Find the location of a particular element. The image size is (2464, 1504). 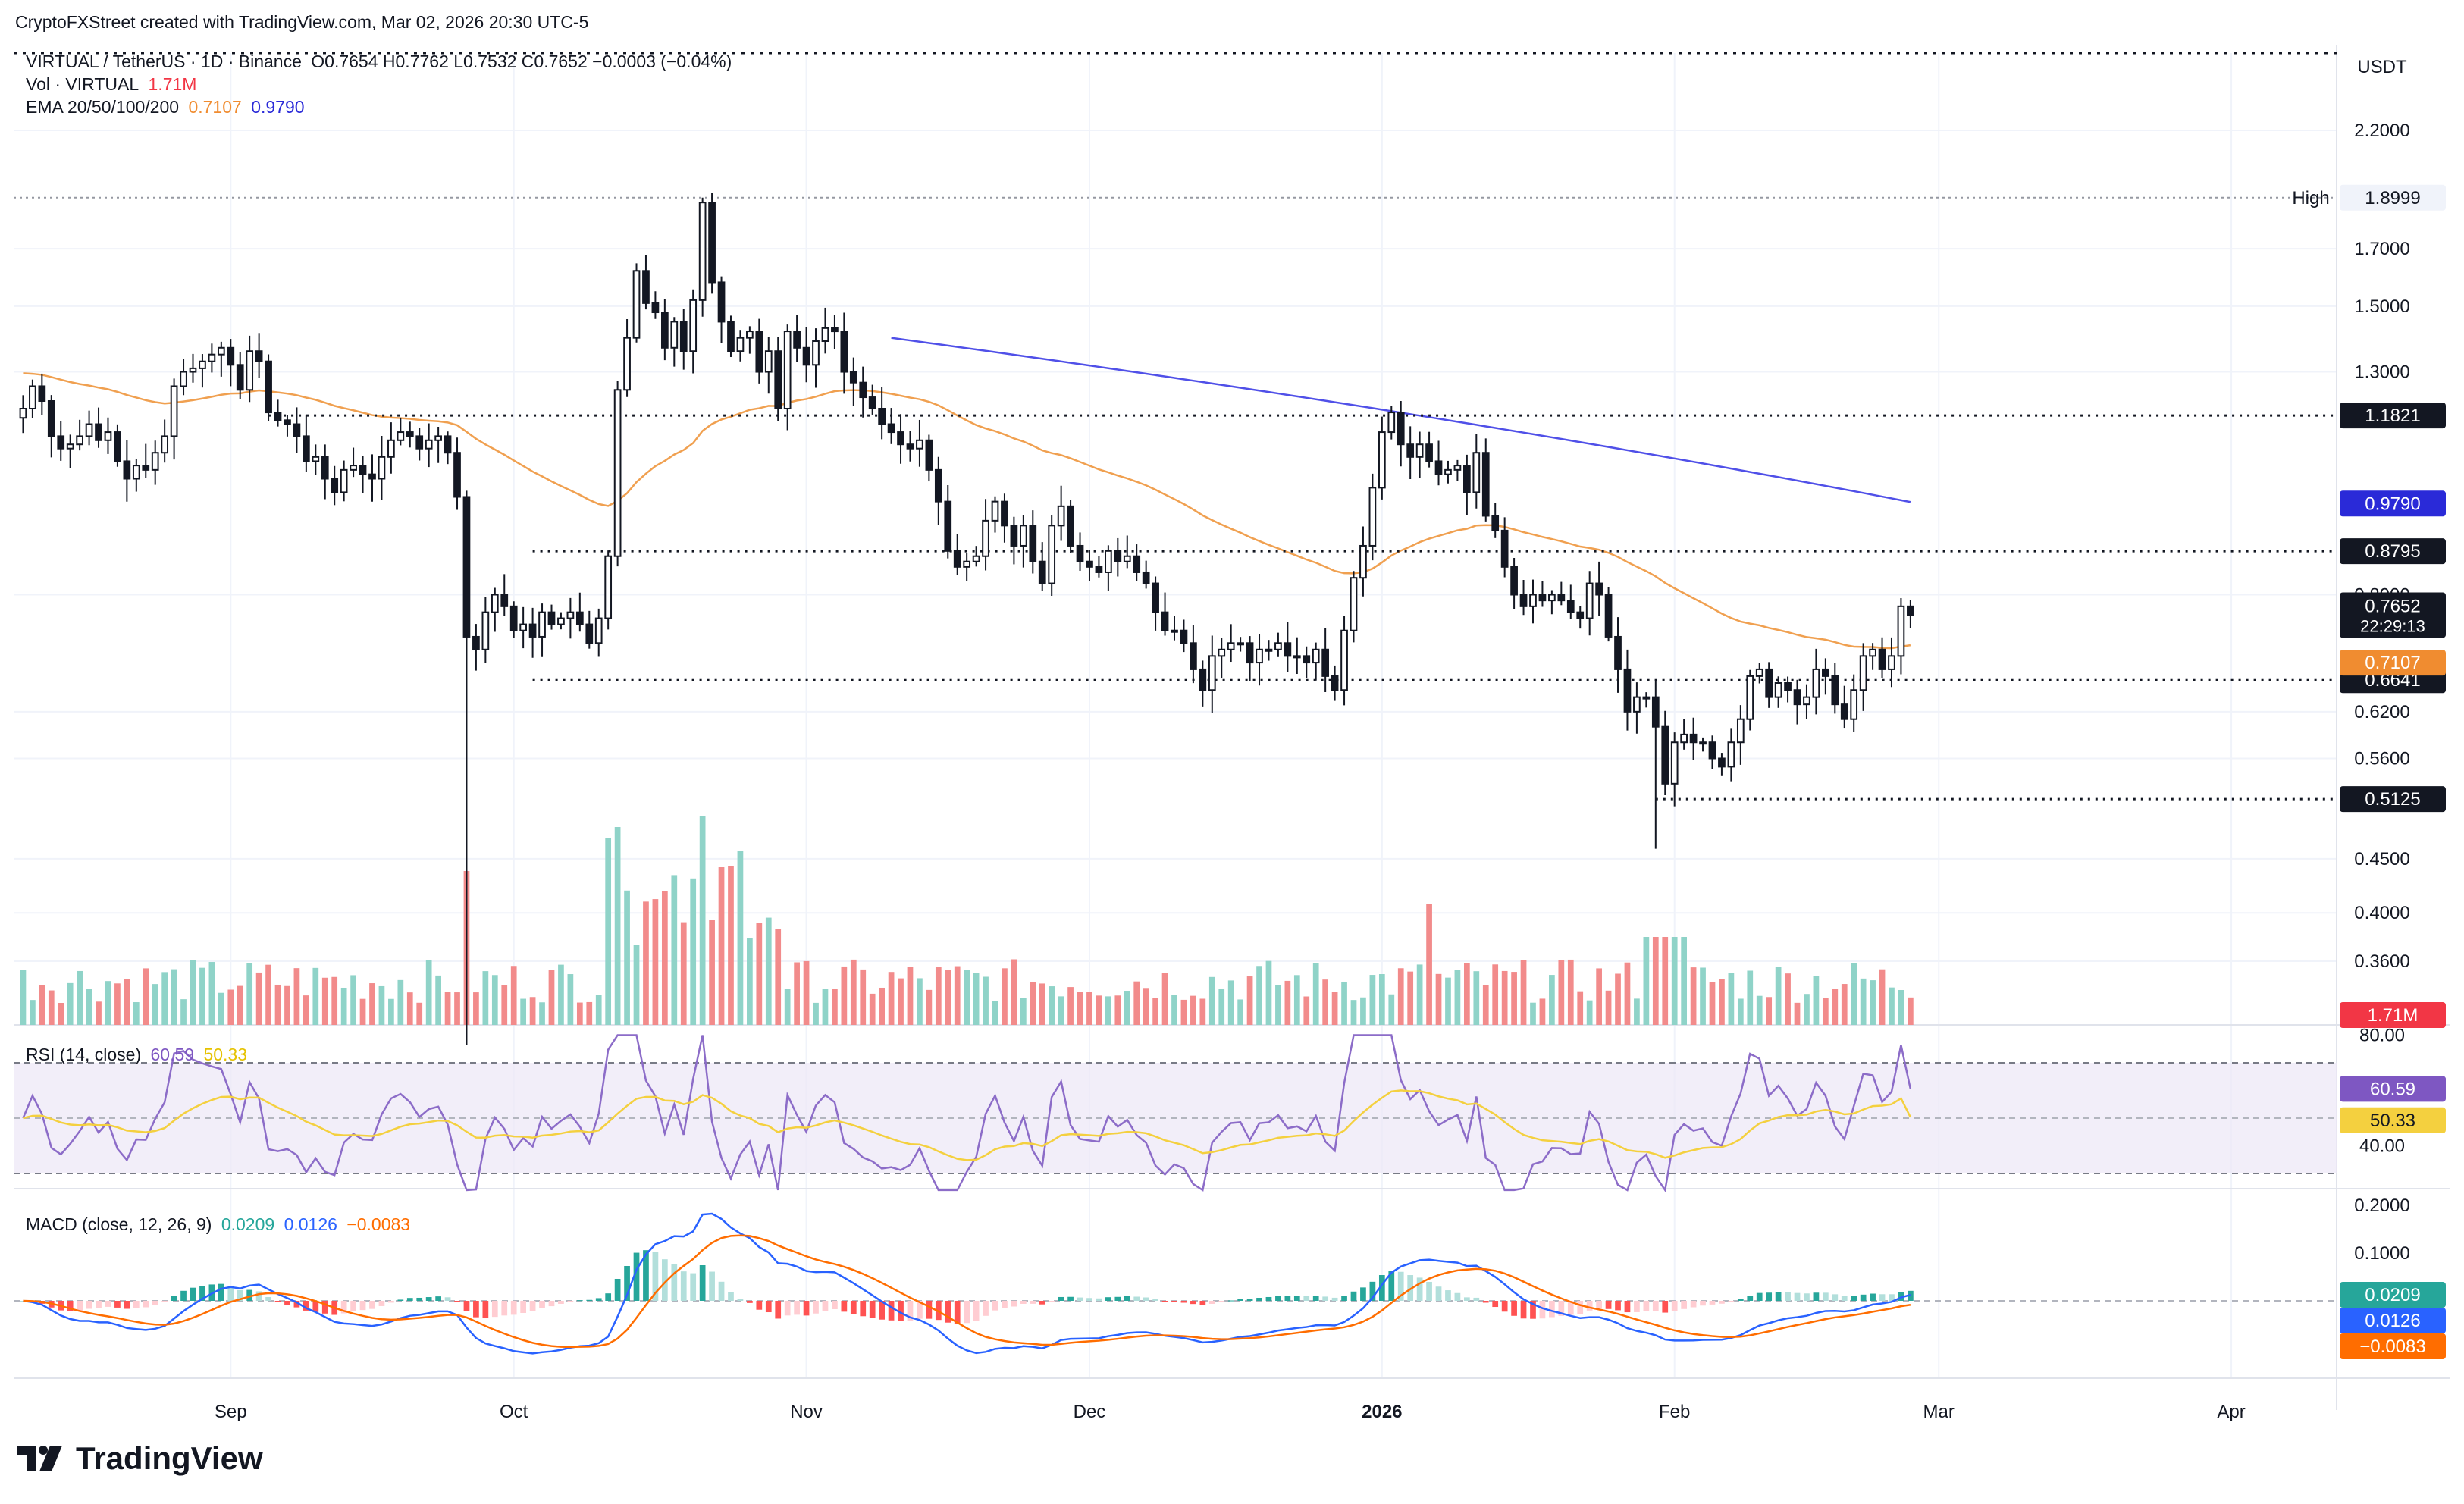

price-tick-label: 0.3600 is located at coordinates (2381, 961).